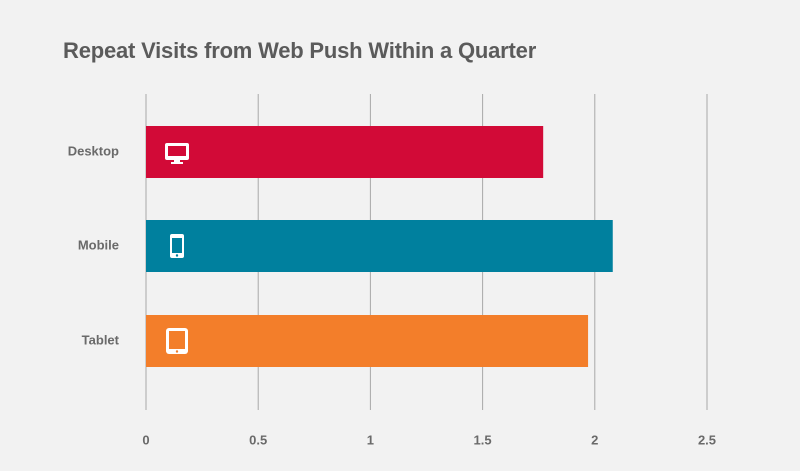  Describe the element at coordinates (367, 341) in the screenshot. I see `bar-tablet` at that location.